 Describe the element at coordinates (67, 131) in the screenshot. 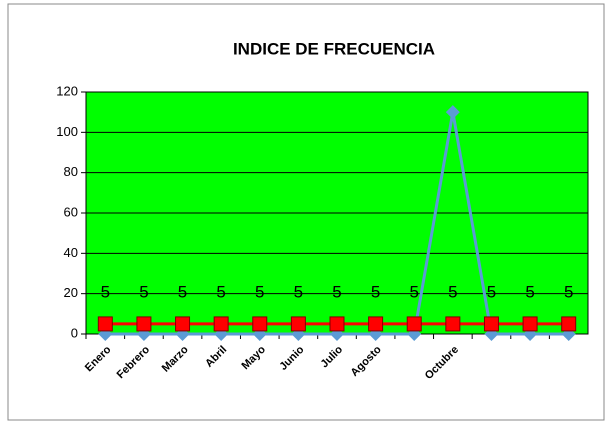

I see `y-tick-label: 100` at that location.